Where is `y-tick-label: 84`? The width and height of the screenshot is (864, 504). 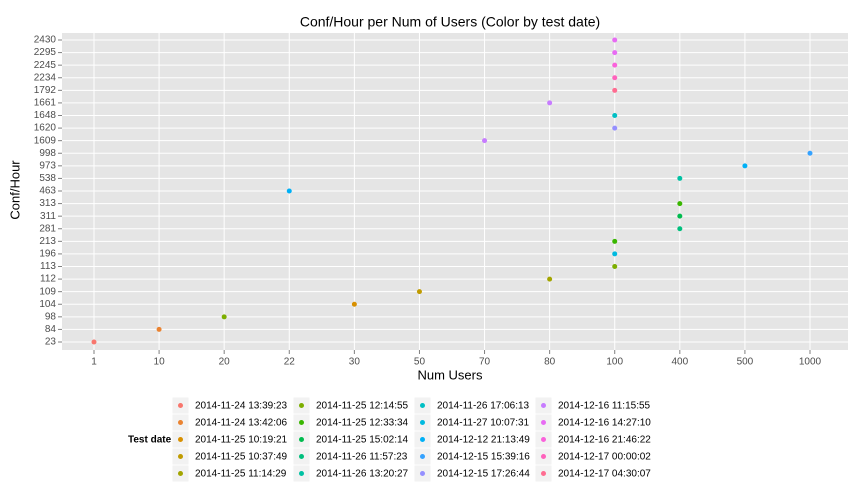 y-tick-label: 84 is located at coordinates (51, 329).